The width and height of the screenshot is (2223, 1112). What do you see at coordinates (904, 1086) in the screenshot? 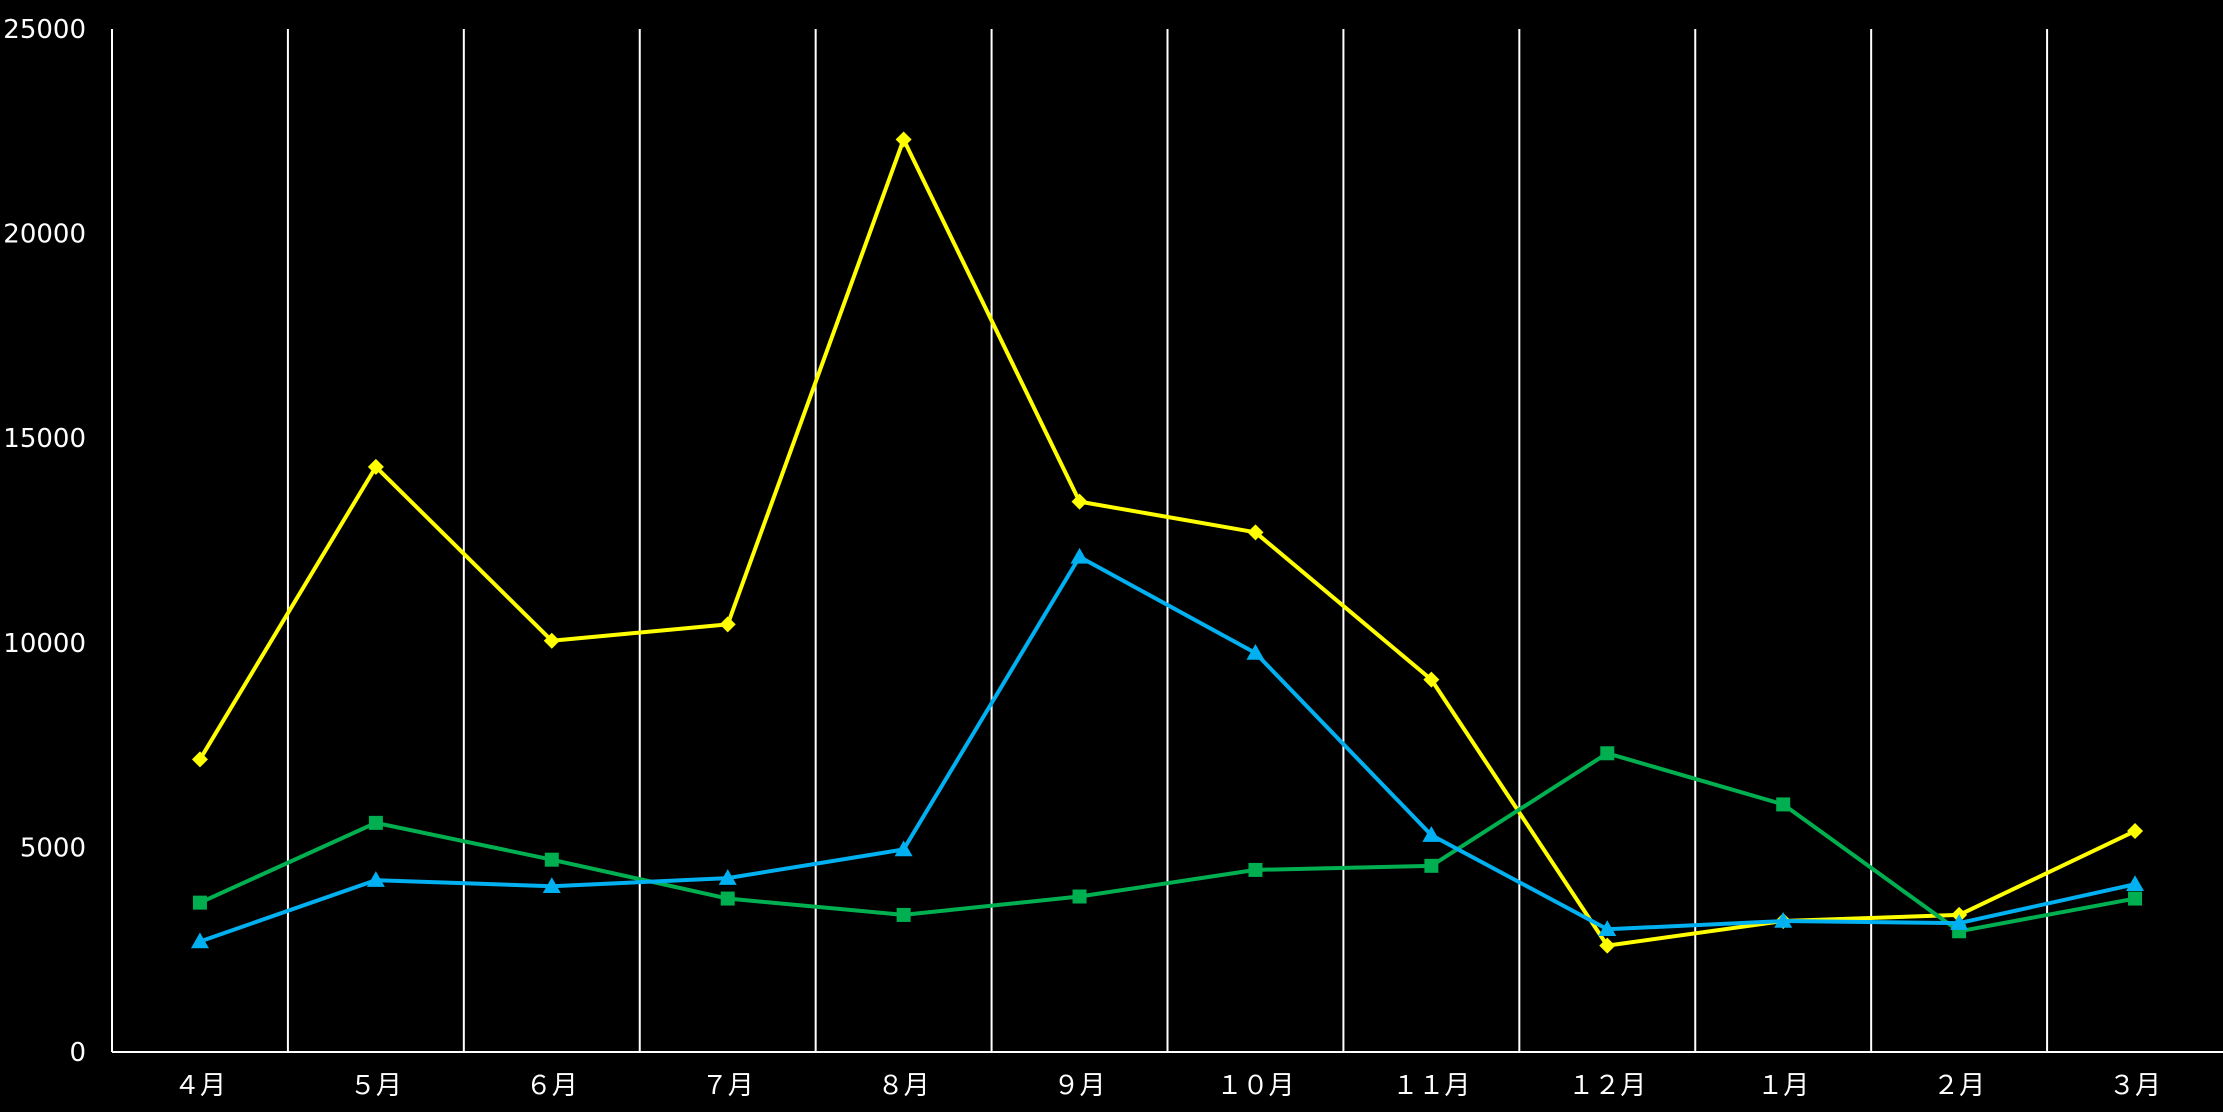
I see `x-tick-label: ８月` at bounding box center [904, 1086].